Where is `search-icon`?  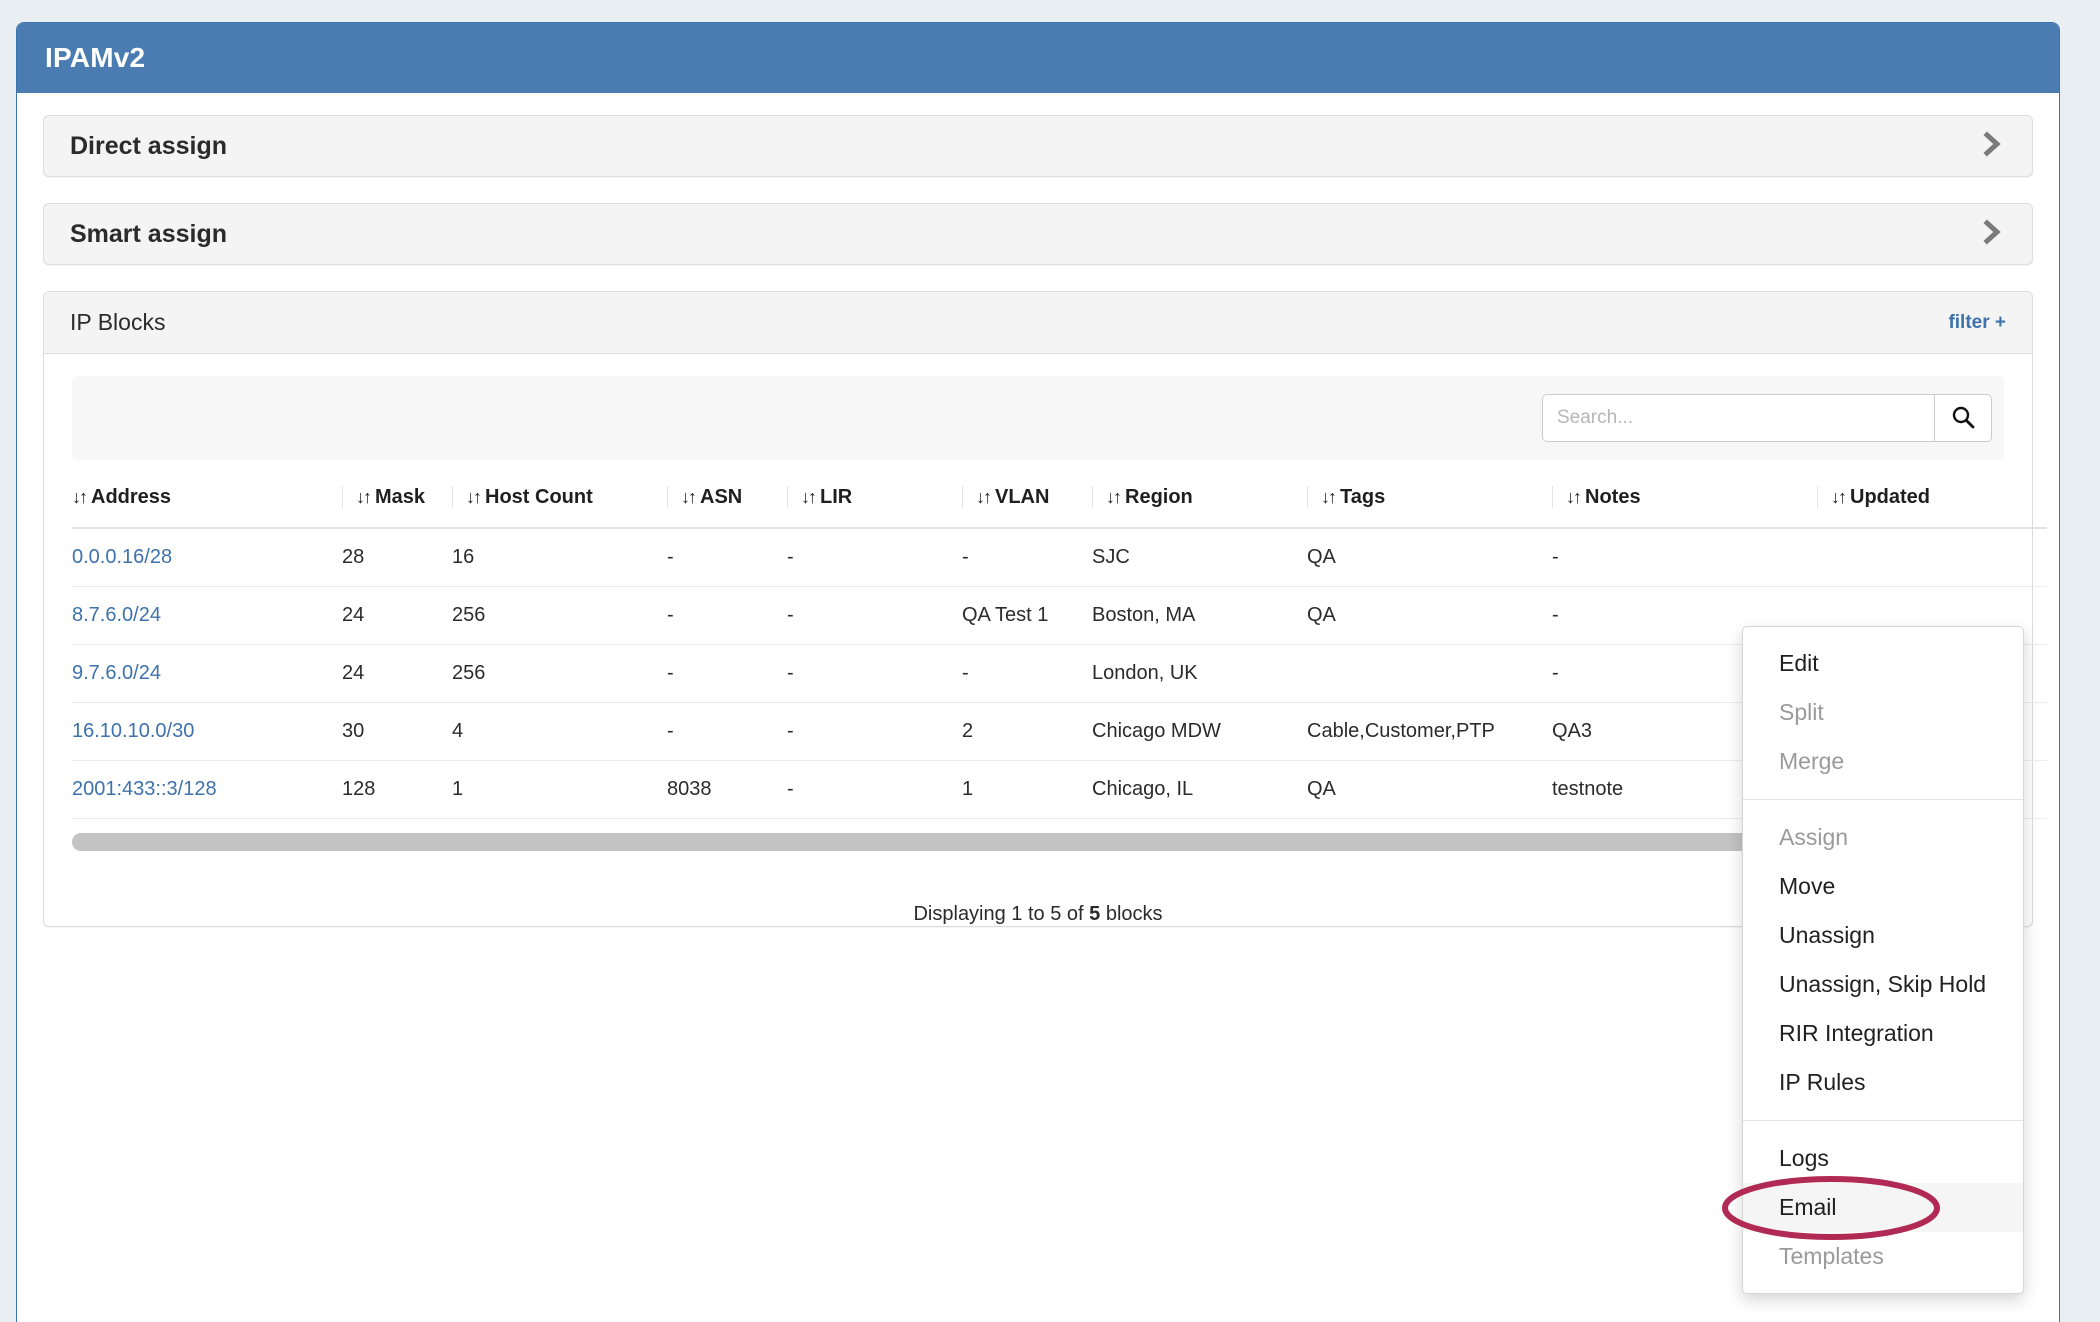 search-icon is located at coordinates (1963, 418).